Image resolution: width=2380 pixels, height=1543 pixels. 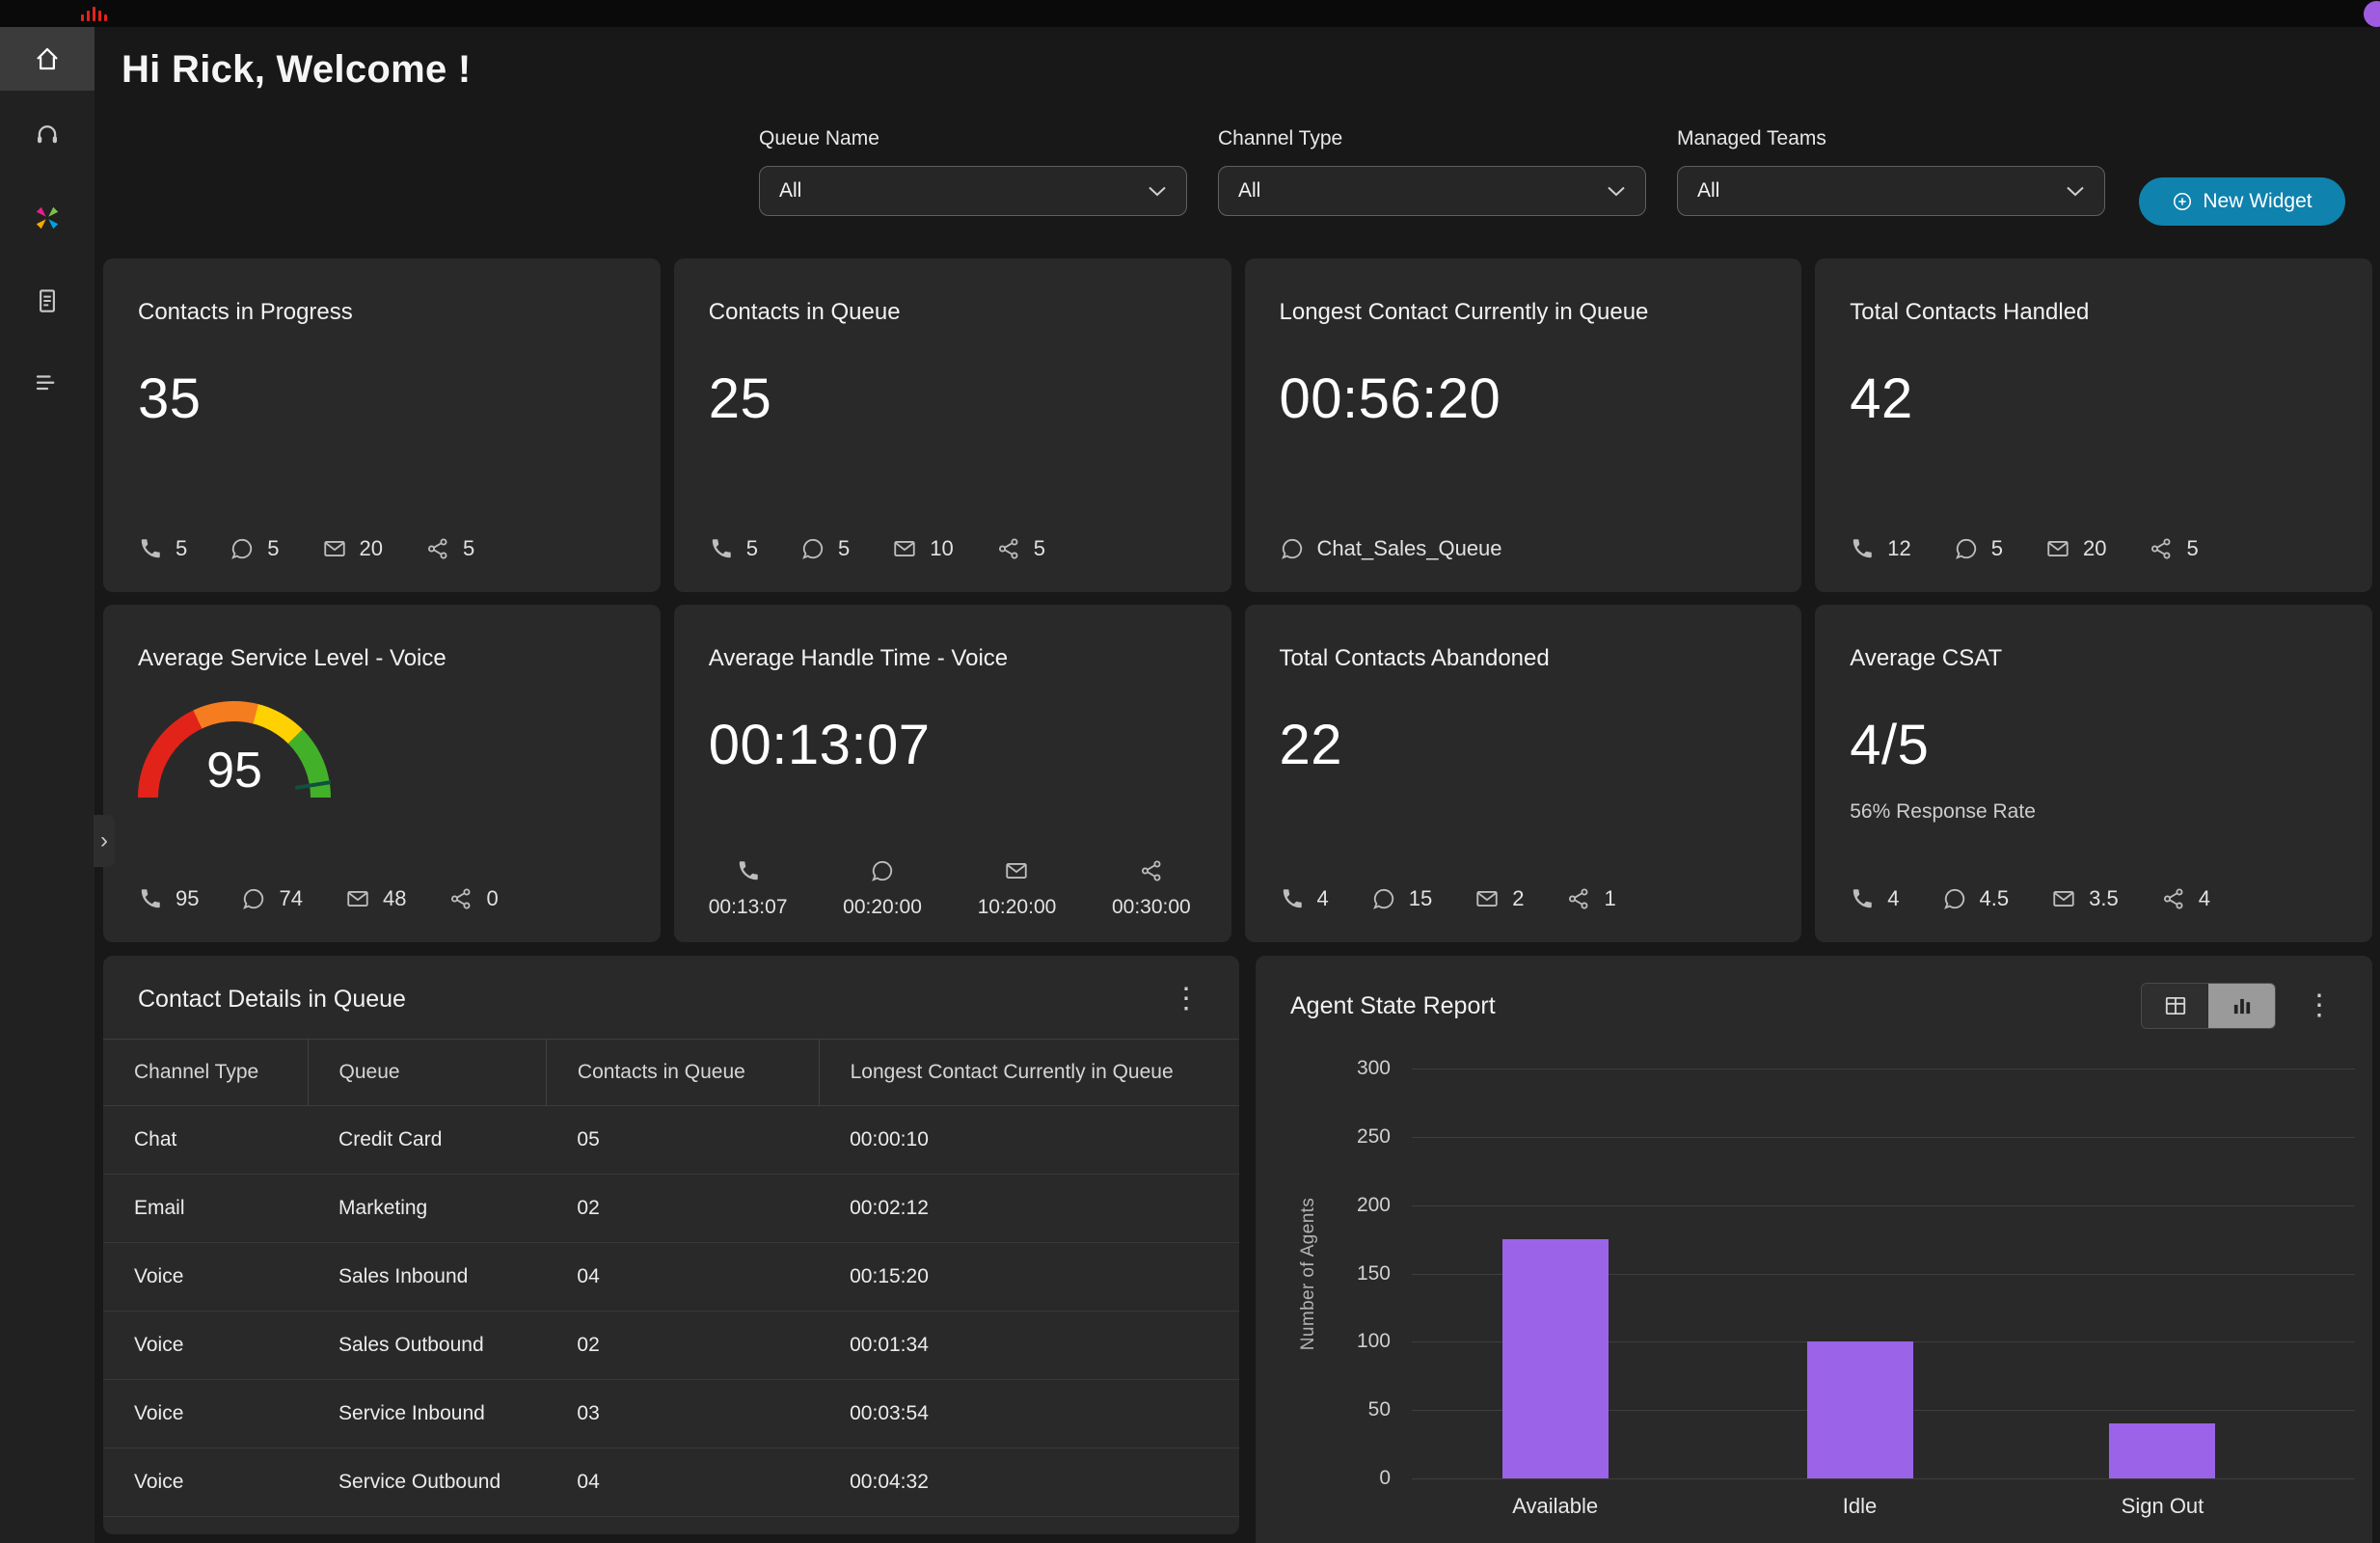 What do you see at coordinates (382, 425) in the screenshot?
I see `card-contacts-in-progress: Contacts in Progress 35 5 5 20 5` at bounding box center [382, 425].